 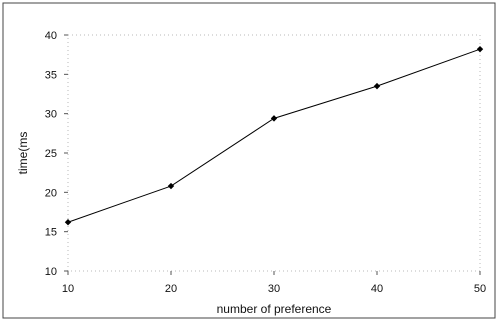 I want to click on y-tick-label: 25, so click(x=51, y=154).